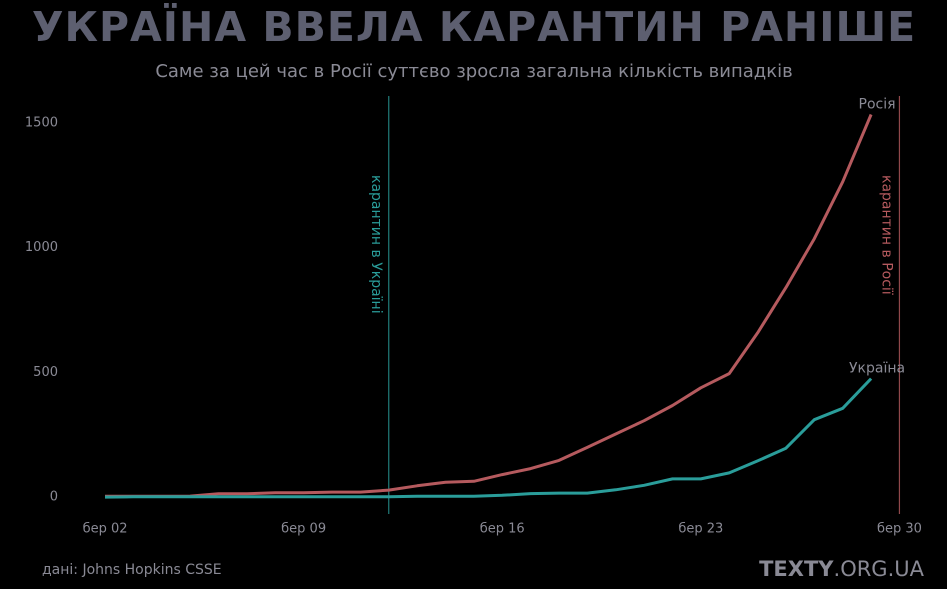 The image size is (947, 589). Describe the element at coordinates (132, 570) in the screenshot. I see `source: дані: Johns Hopkins CSSE` at that location.